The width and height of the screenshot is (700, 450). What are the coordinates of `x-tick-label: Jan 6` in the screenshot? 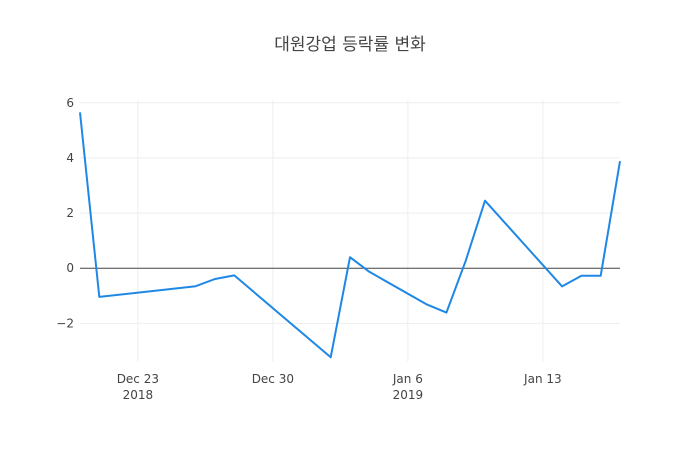 It's located at (407, 379).